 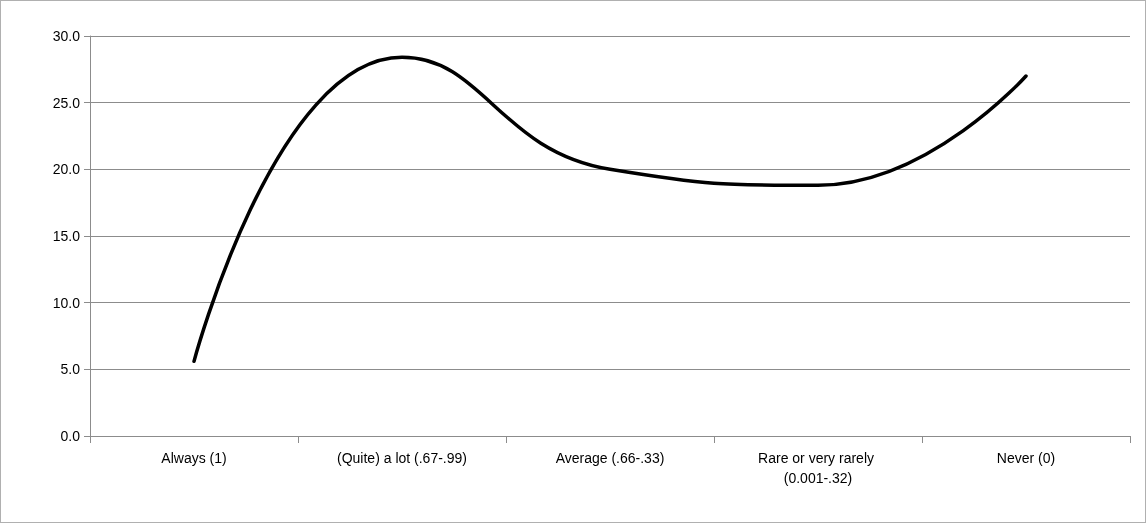 I want to click on y-tick-label: 0.0, so click(x=70, y=436).